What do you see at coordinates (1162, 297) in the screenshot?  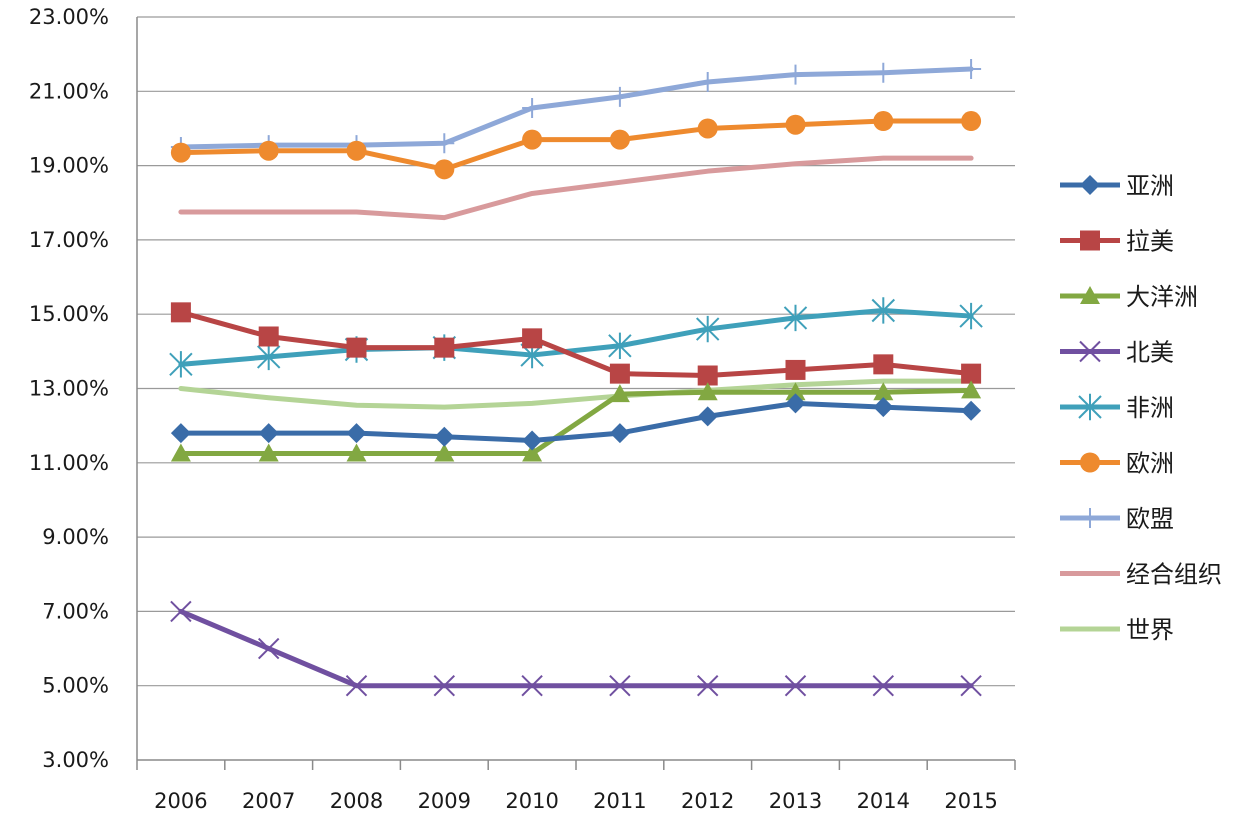 I see `legend-label: 大洋洲` at bounding box center [1162, 297].